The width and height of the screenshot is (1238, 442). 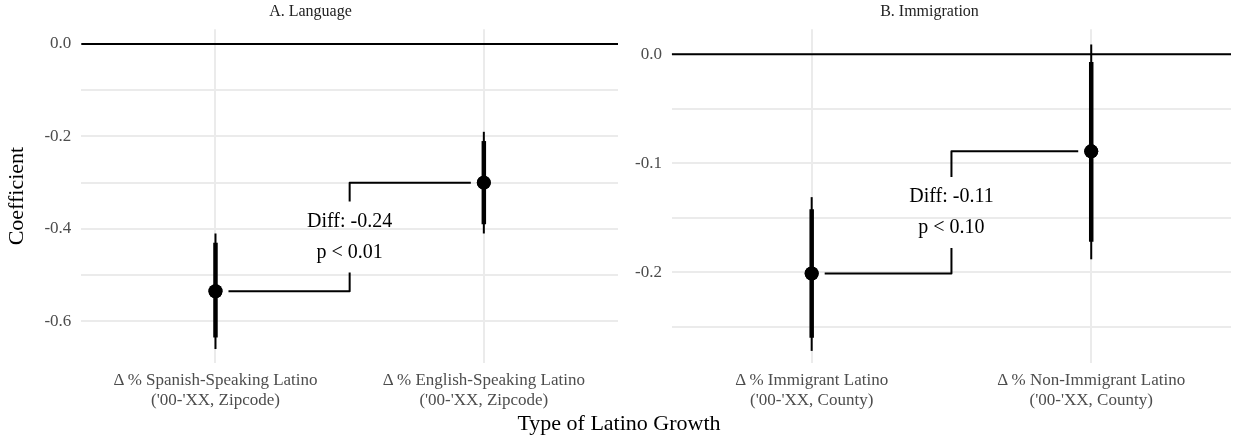 I want to click on x-axis-title: Type of Latino Growth, so click(x=619, y=423).